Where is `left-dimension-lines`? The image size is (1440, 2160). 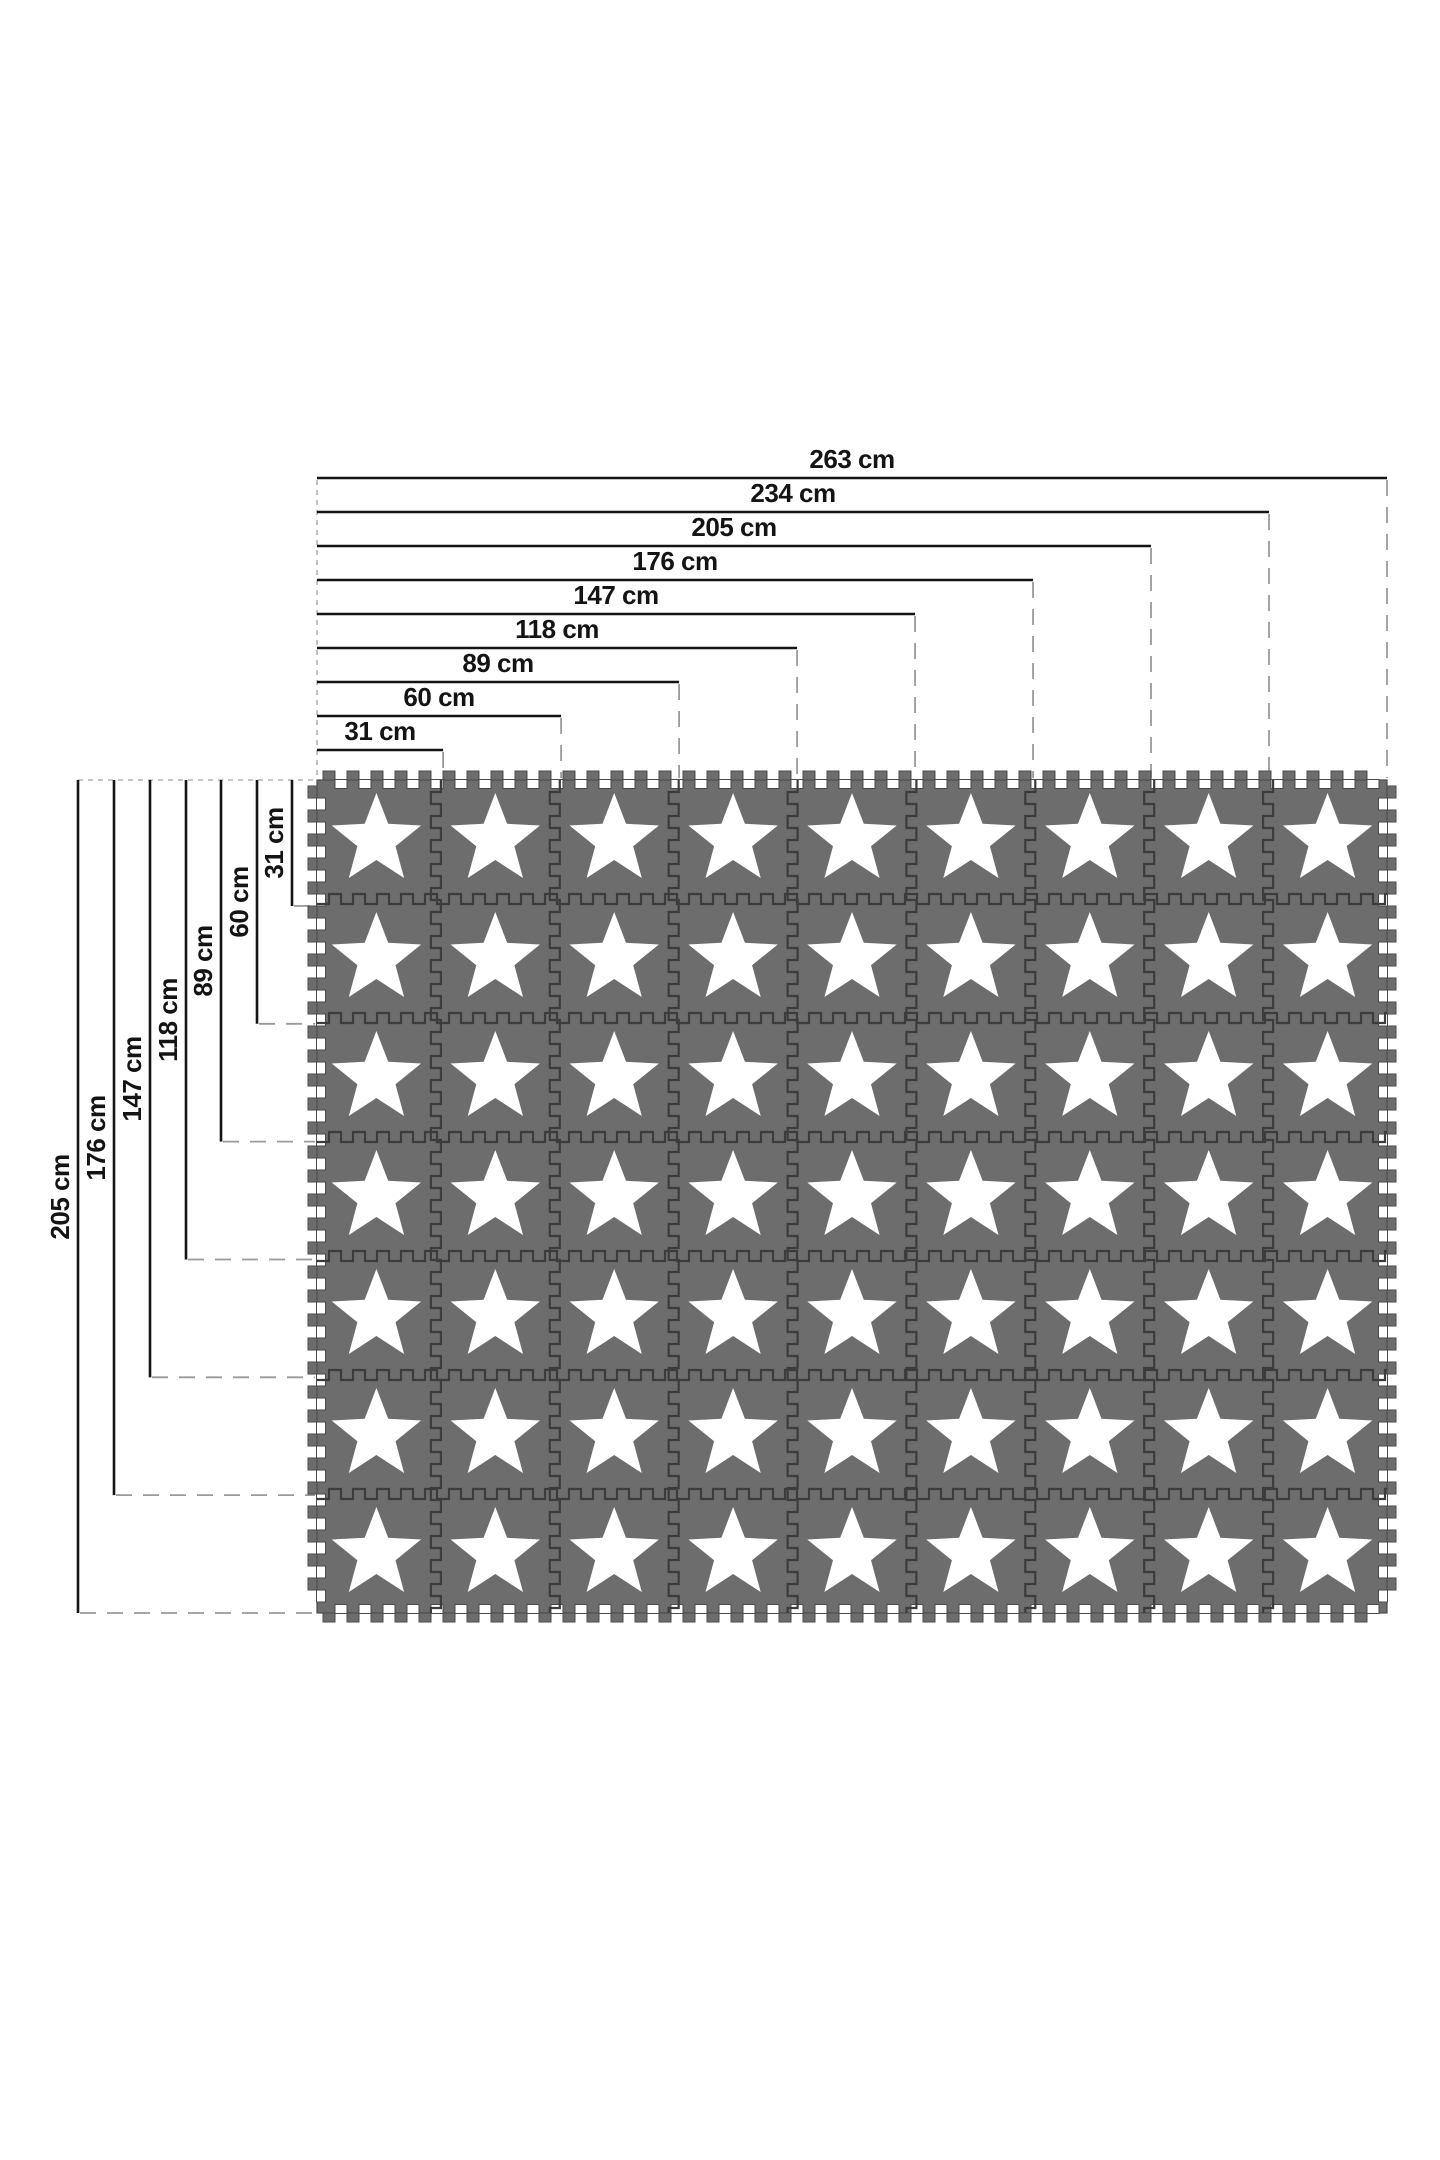
left-dimension-lines is located at coordinates (185, 1196).